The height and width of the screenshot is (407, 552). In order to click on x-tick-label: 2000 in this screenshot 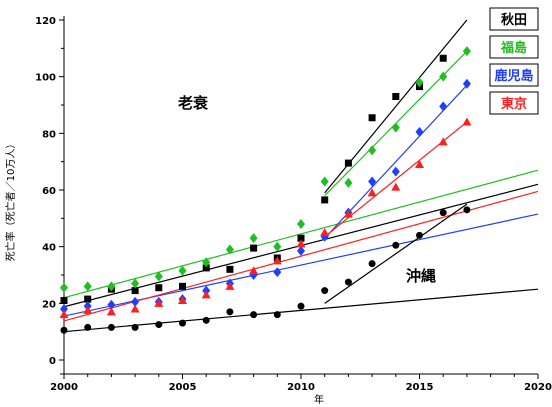, I will do `click(64, 387)`.